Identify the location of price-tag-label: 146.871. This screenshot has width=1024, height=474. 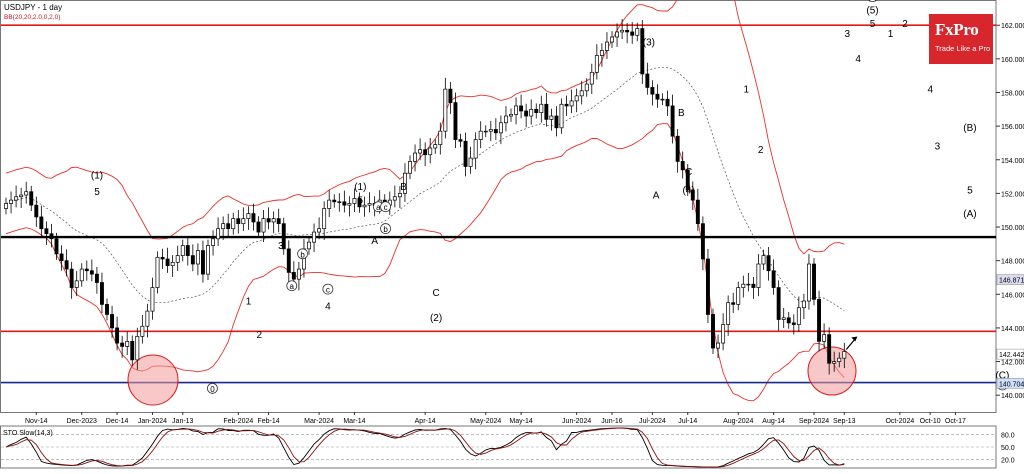
(1011, 281).